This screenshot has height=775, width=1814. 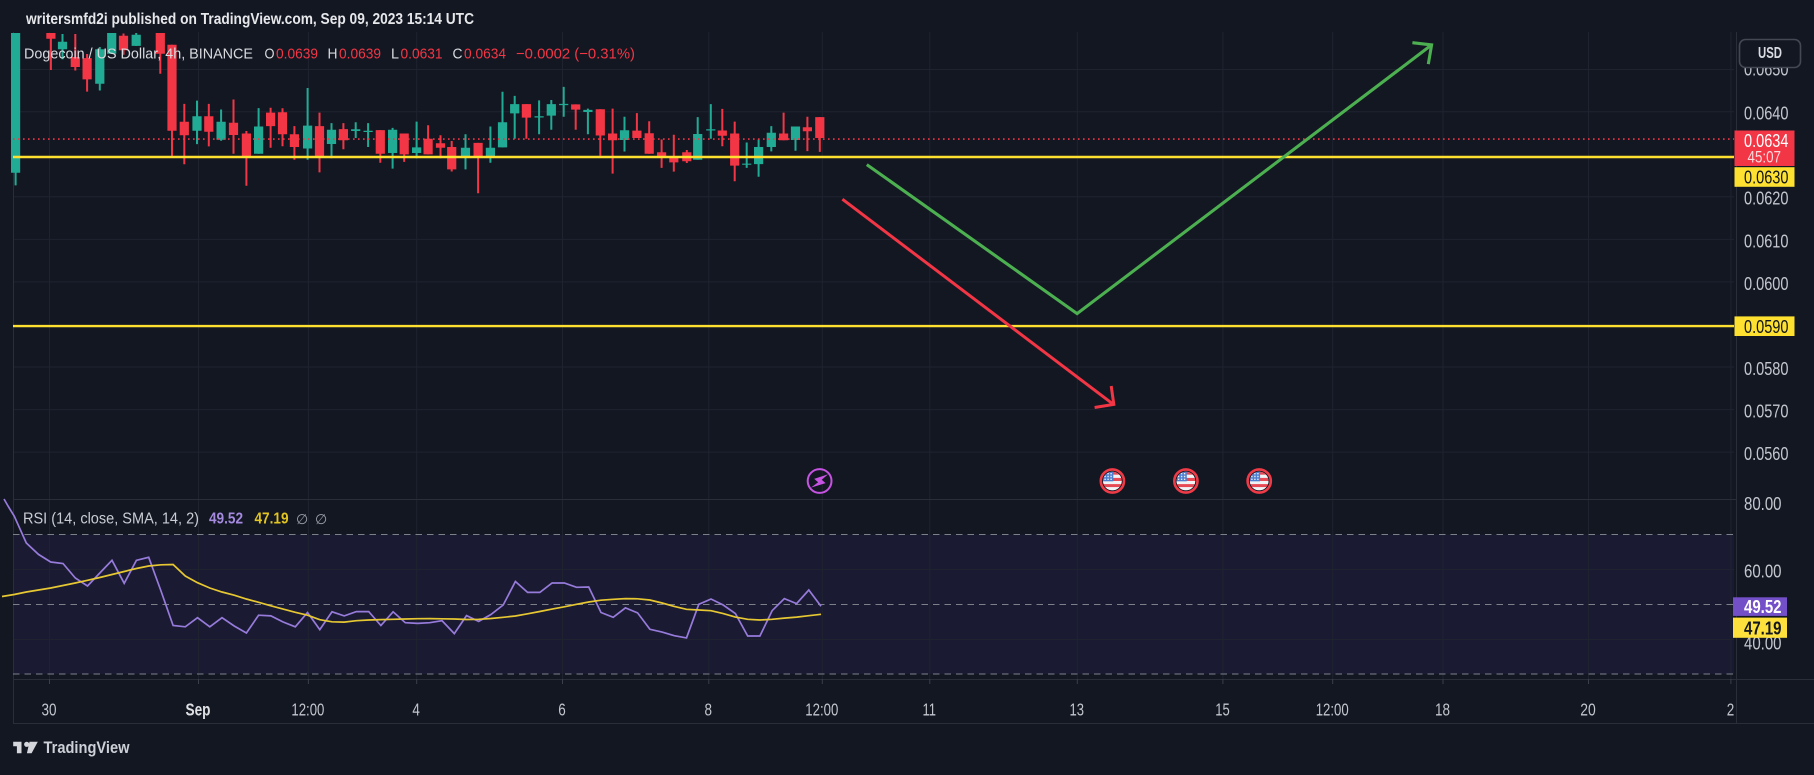 I want to click on svg-text: 18, so click(x=1442, y=710).